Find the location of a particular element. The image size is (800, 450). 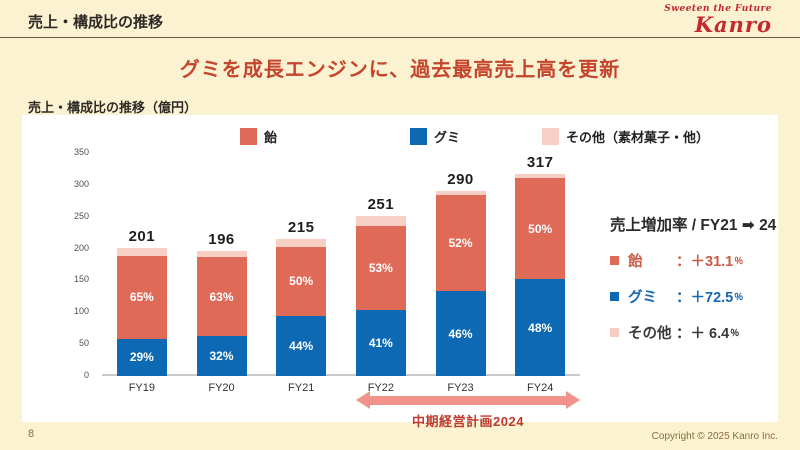

bar-stack: 50% 48% is located at coordinates (540, 275).